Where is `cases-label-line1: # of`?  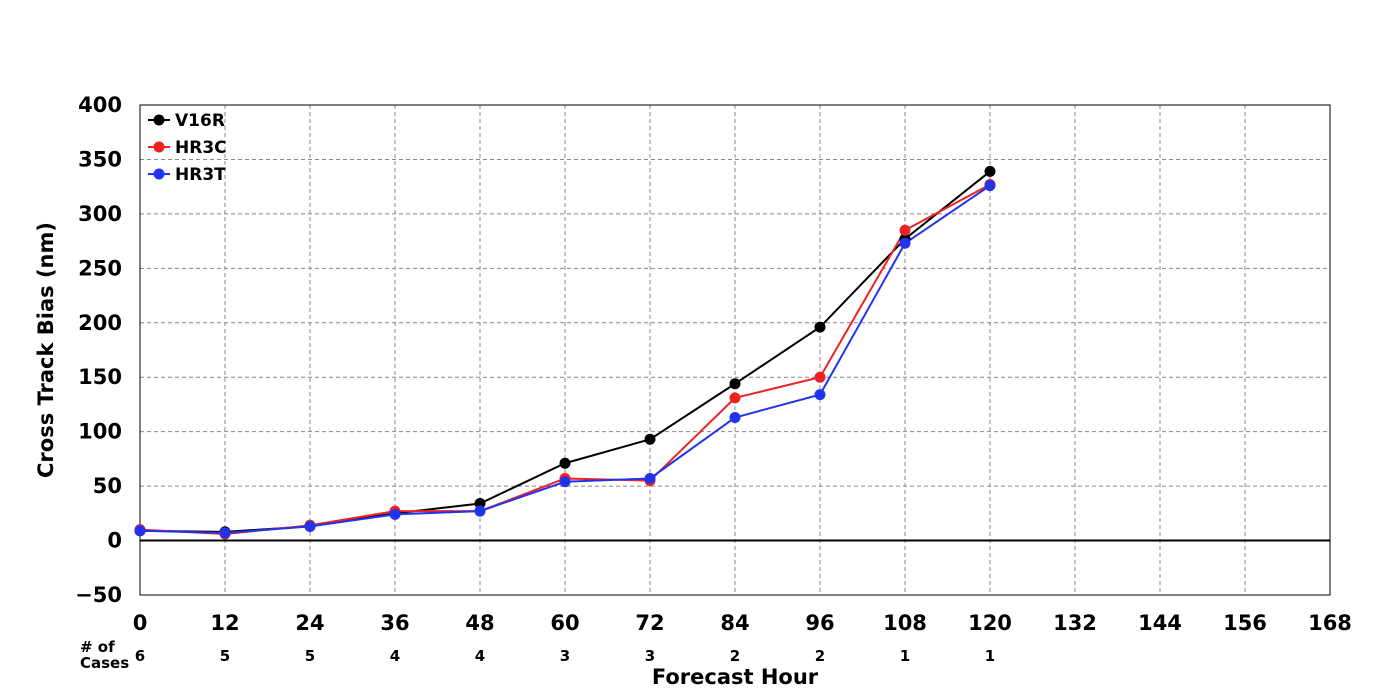 cases-label-line1: # of is located at coordinates (97, 647).